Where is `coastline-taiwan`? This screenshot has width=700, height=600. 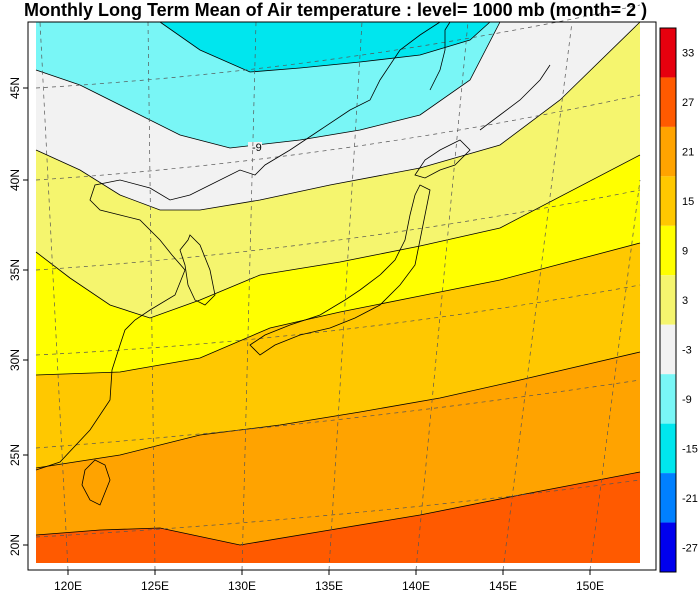
coastline-taiwan is located at coordinates (96, 482).